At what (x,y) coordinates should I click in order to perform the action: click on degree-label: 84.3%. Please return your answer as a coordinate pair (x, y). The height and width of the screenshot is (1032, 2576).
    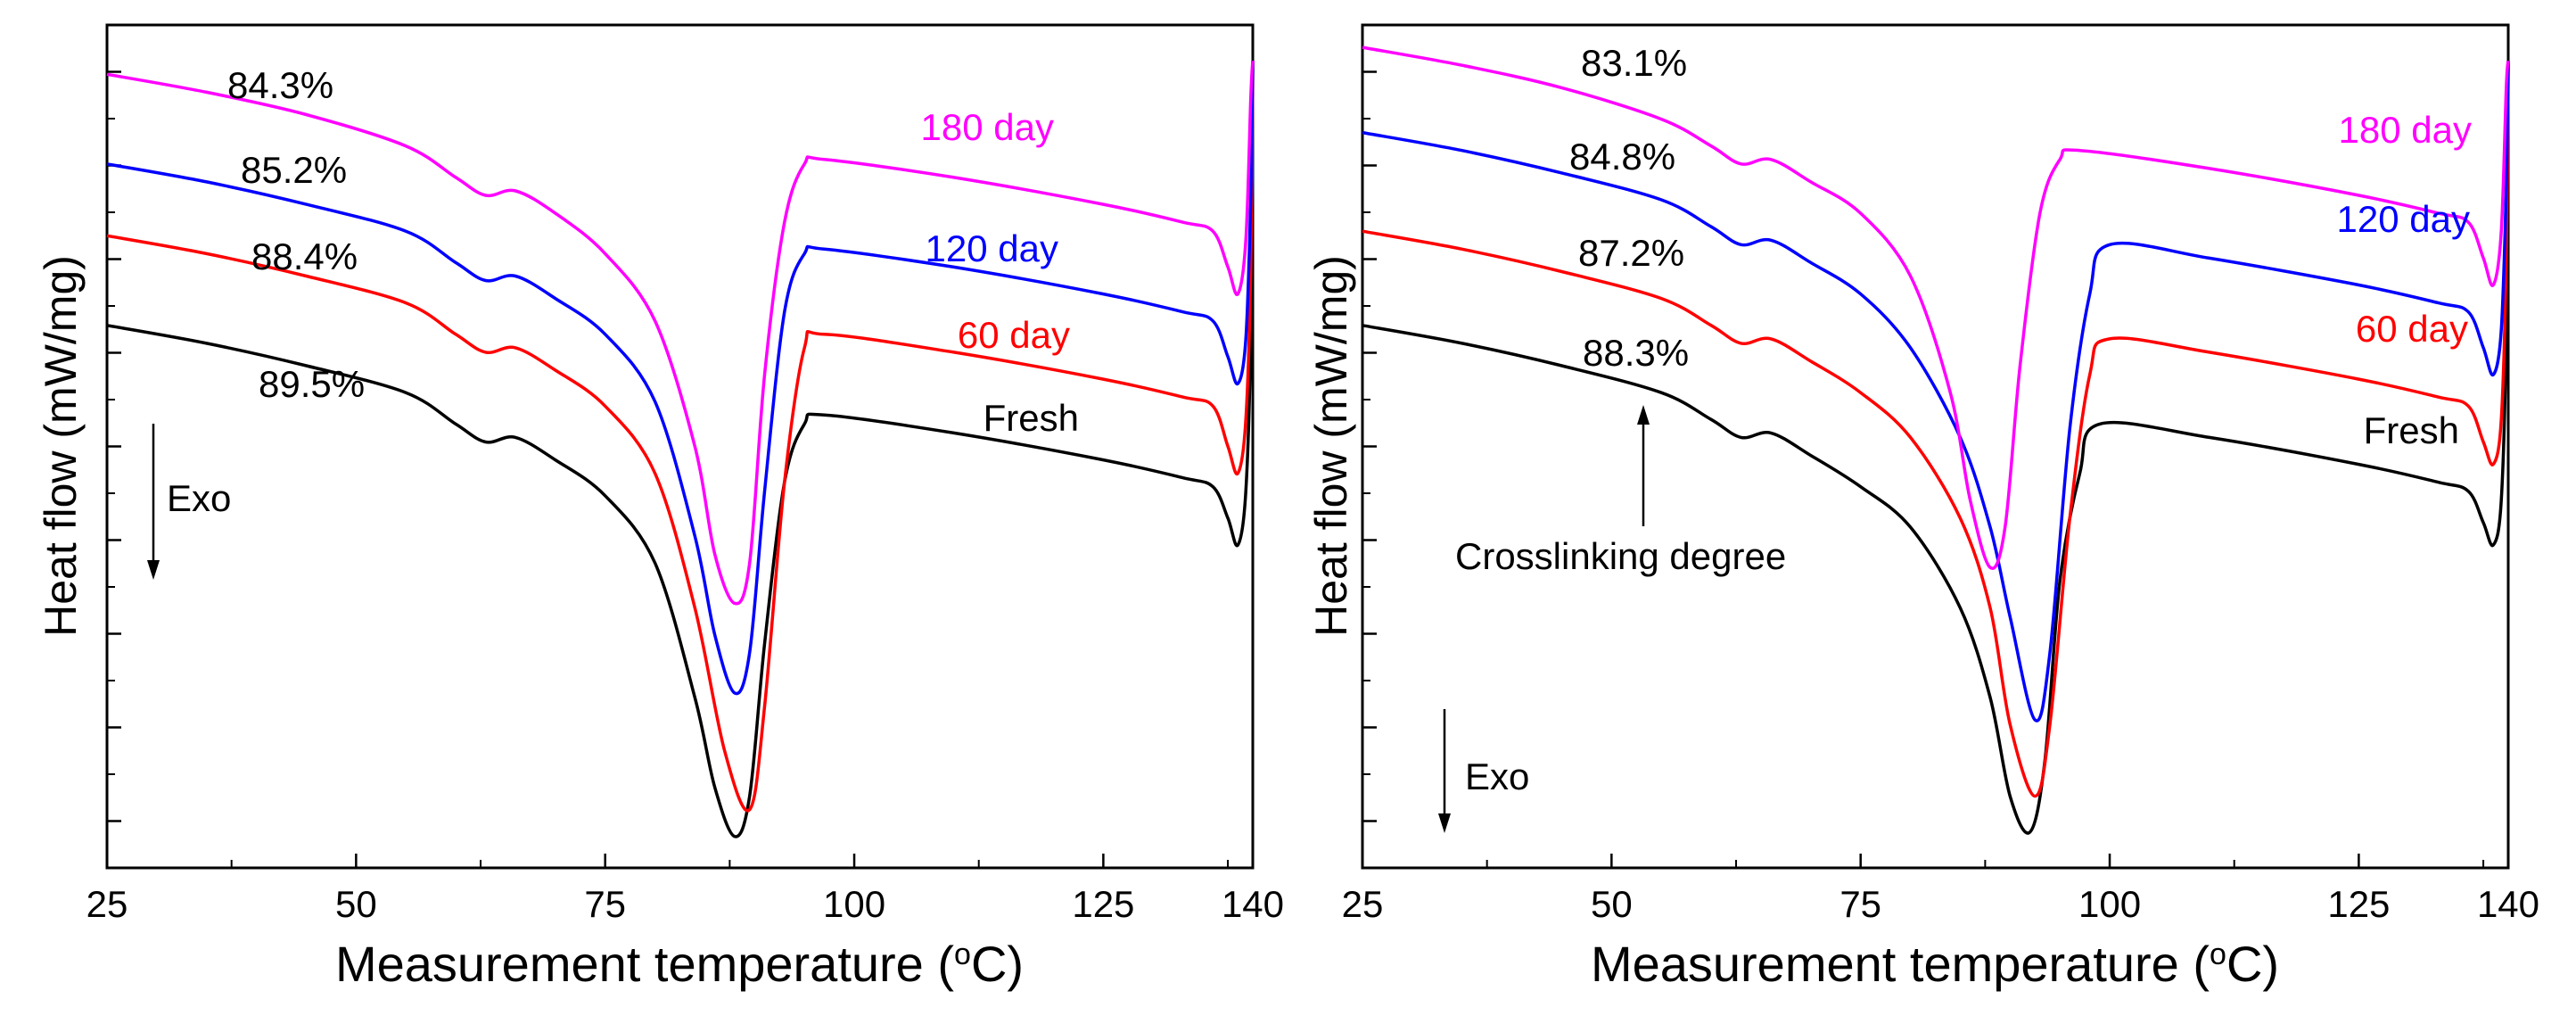
    Looking at the image, I should click on (280, 85).